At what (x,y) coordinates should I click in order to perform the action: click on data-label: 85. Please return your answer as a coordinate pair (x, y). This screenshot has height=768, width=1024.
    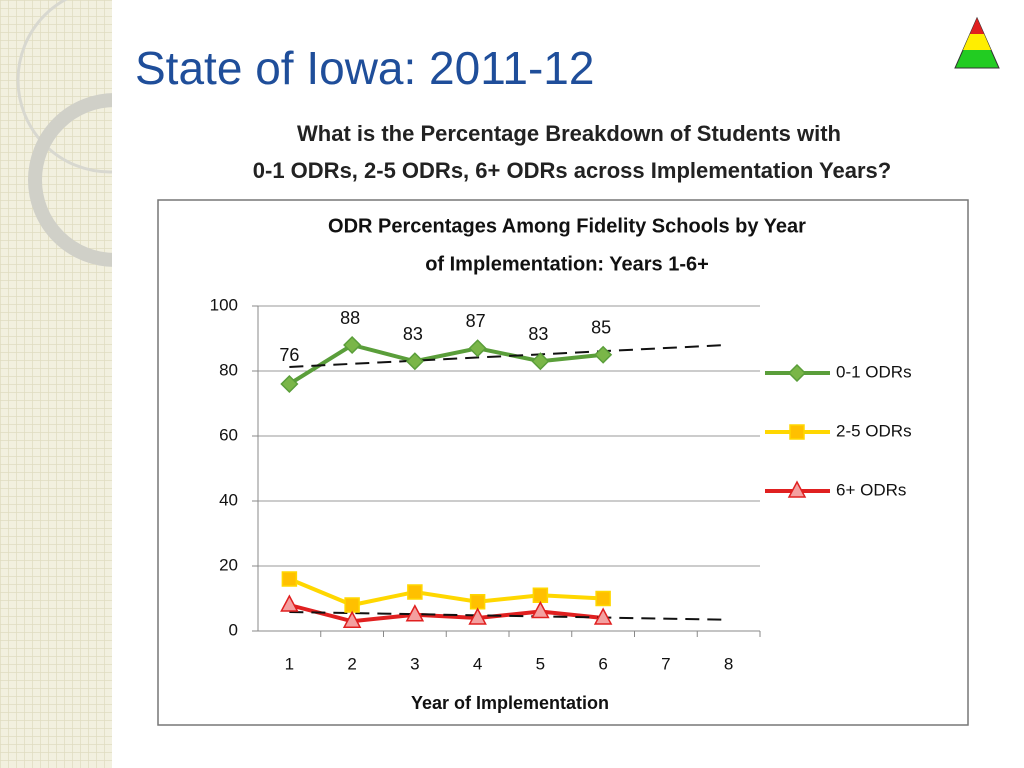
    Looking at the image, I should click on (601, 328).